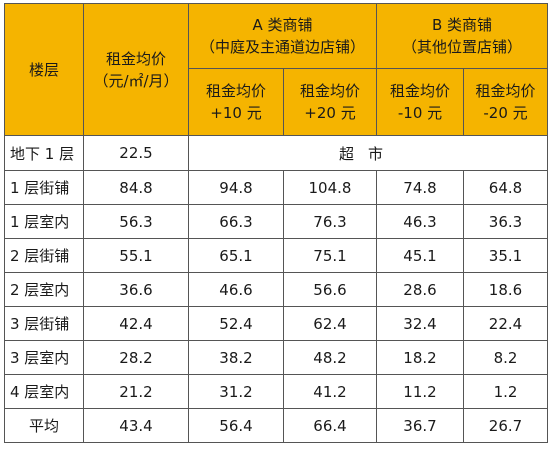 The width and height of the screenshot is (550, 463). What do you see at coordinates (136, 80) in the screenshot?
I see `rent-header-unit: （元/㎡/月）` at bounding box center [136, 80].